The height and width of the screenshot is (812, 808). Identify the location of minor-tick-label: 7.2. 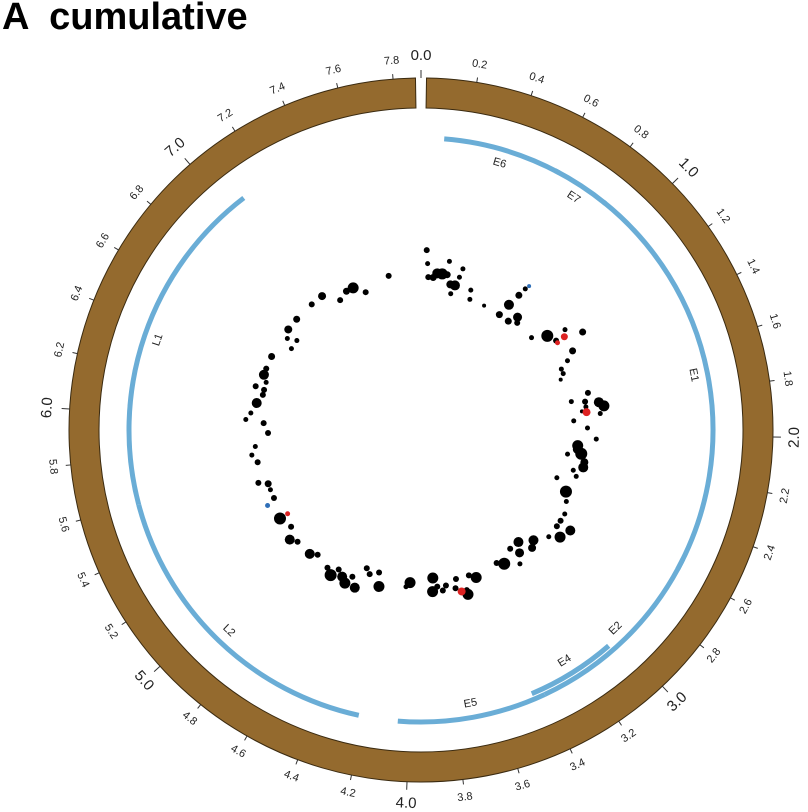
(225, 116).